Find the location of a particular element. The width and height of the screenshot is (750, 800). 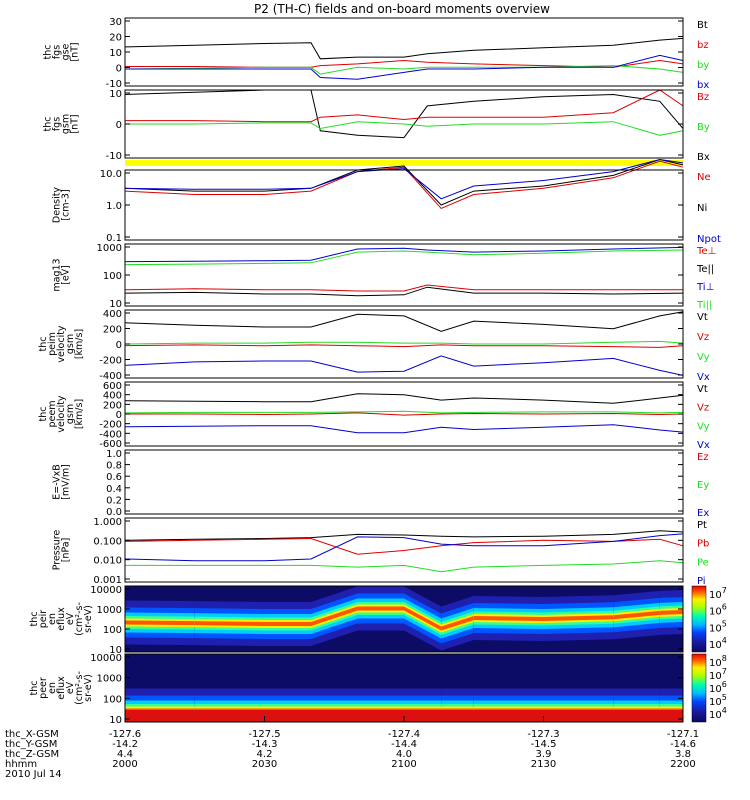

series-line-Vy is located at coordinates (404, 412).